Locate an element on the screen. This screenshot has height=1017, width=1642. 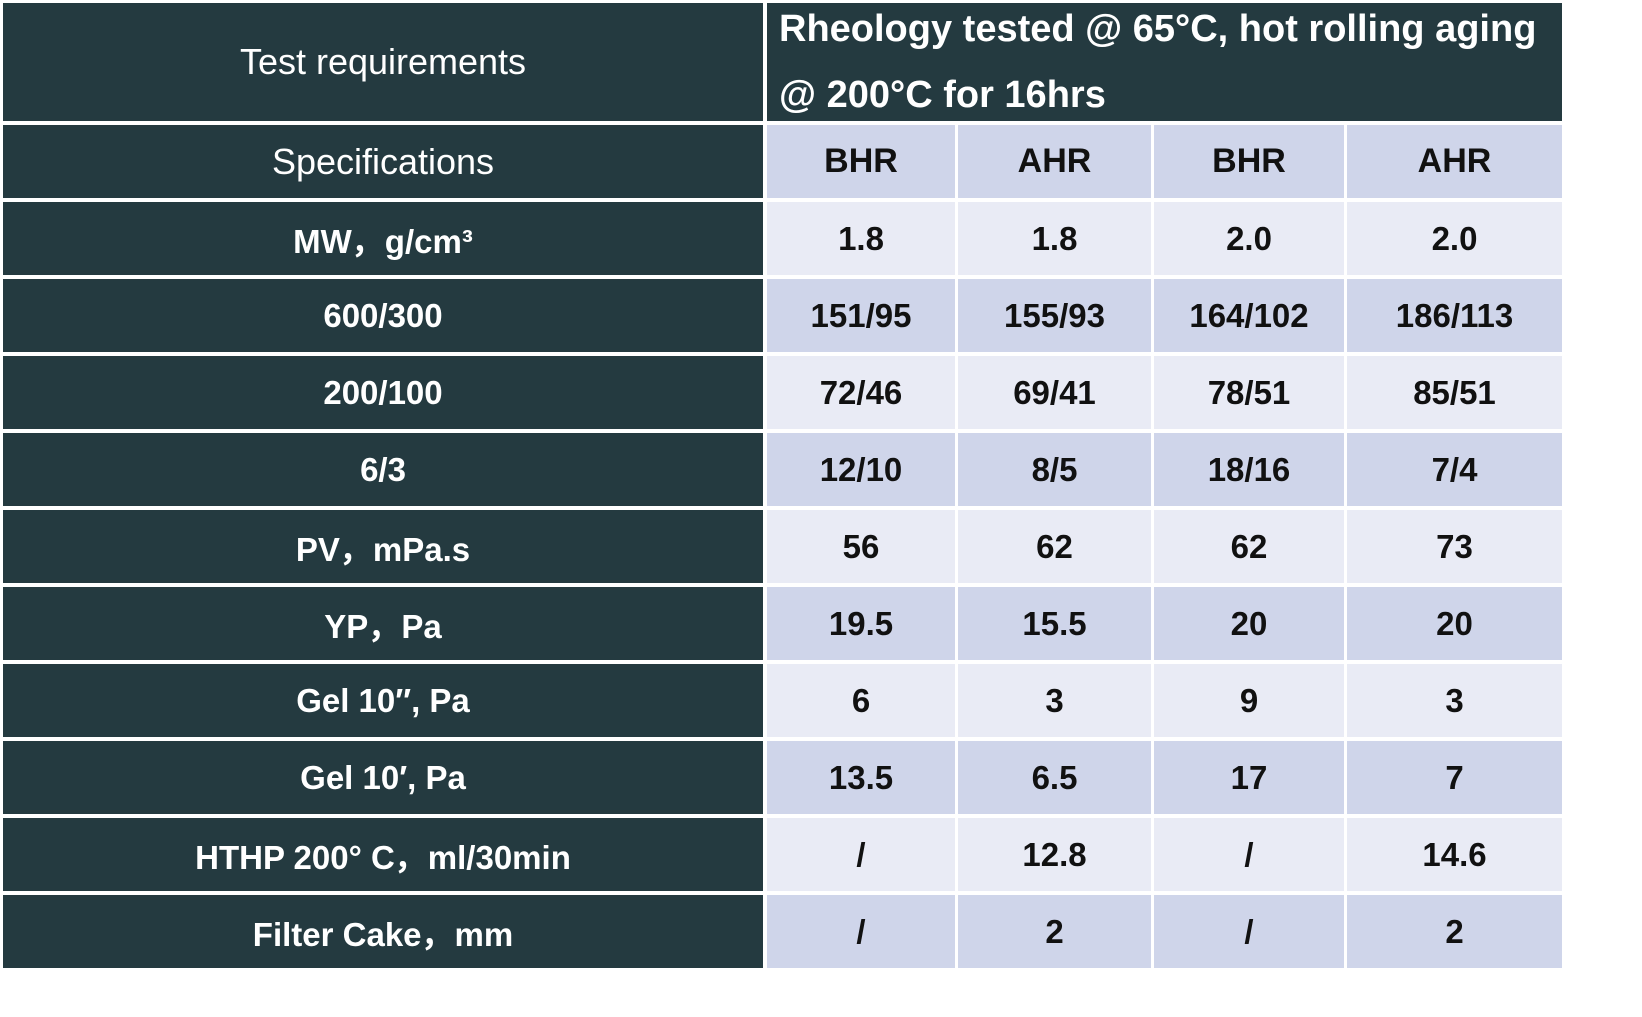
table-cell: 18/16 is located at coordinates (1249, 469).